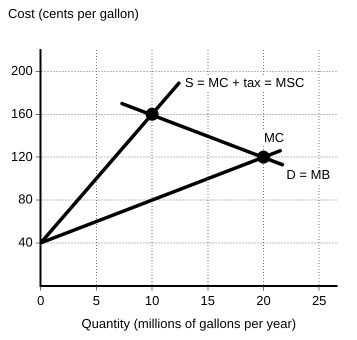  I want to click on y-tick-label: 40, so click(25, 242).